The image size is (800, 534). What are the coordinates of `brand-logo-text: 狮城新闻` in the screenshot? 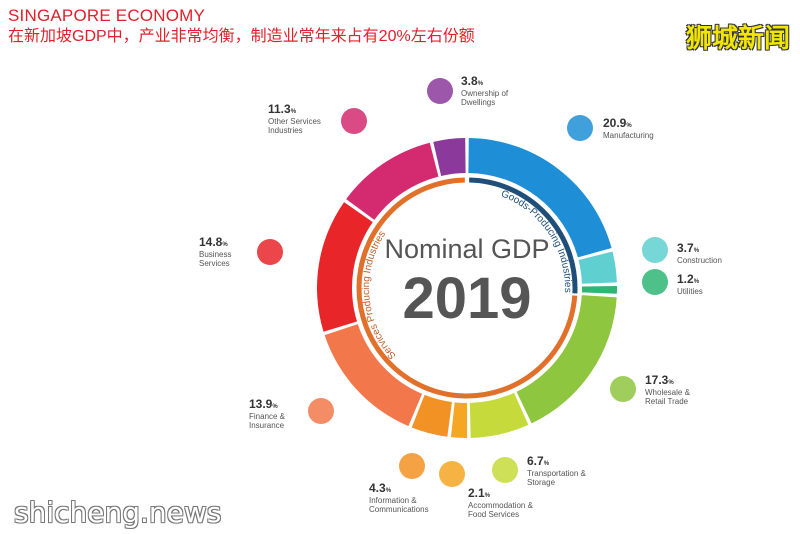 It's located at (737, 39).